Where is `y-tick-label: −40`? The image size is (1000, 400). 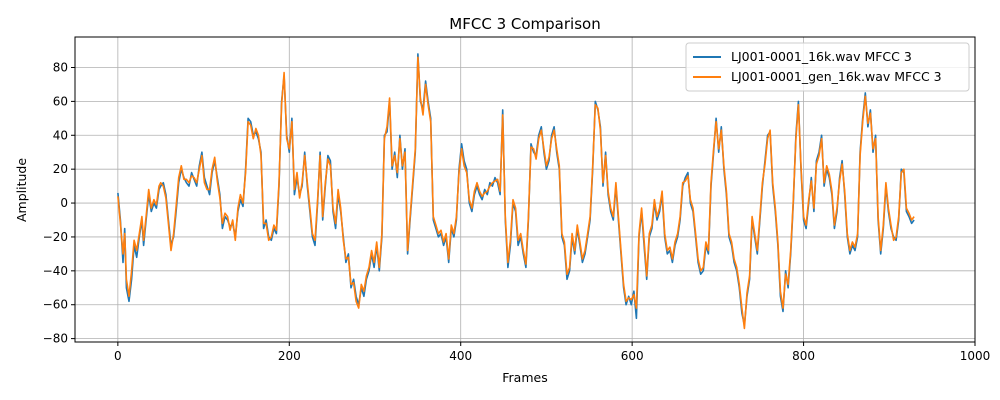
y-tick-label: −40 is located at coordinates (55, 271).